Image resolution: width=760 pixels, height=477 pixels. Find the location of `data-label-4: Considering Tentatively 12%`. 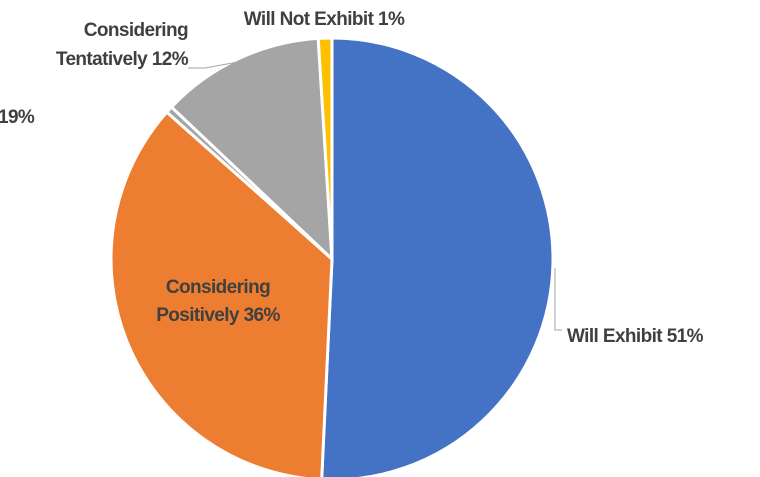

data-label-4: Considering Tentatively 12% is located at coordinates (122, 45).